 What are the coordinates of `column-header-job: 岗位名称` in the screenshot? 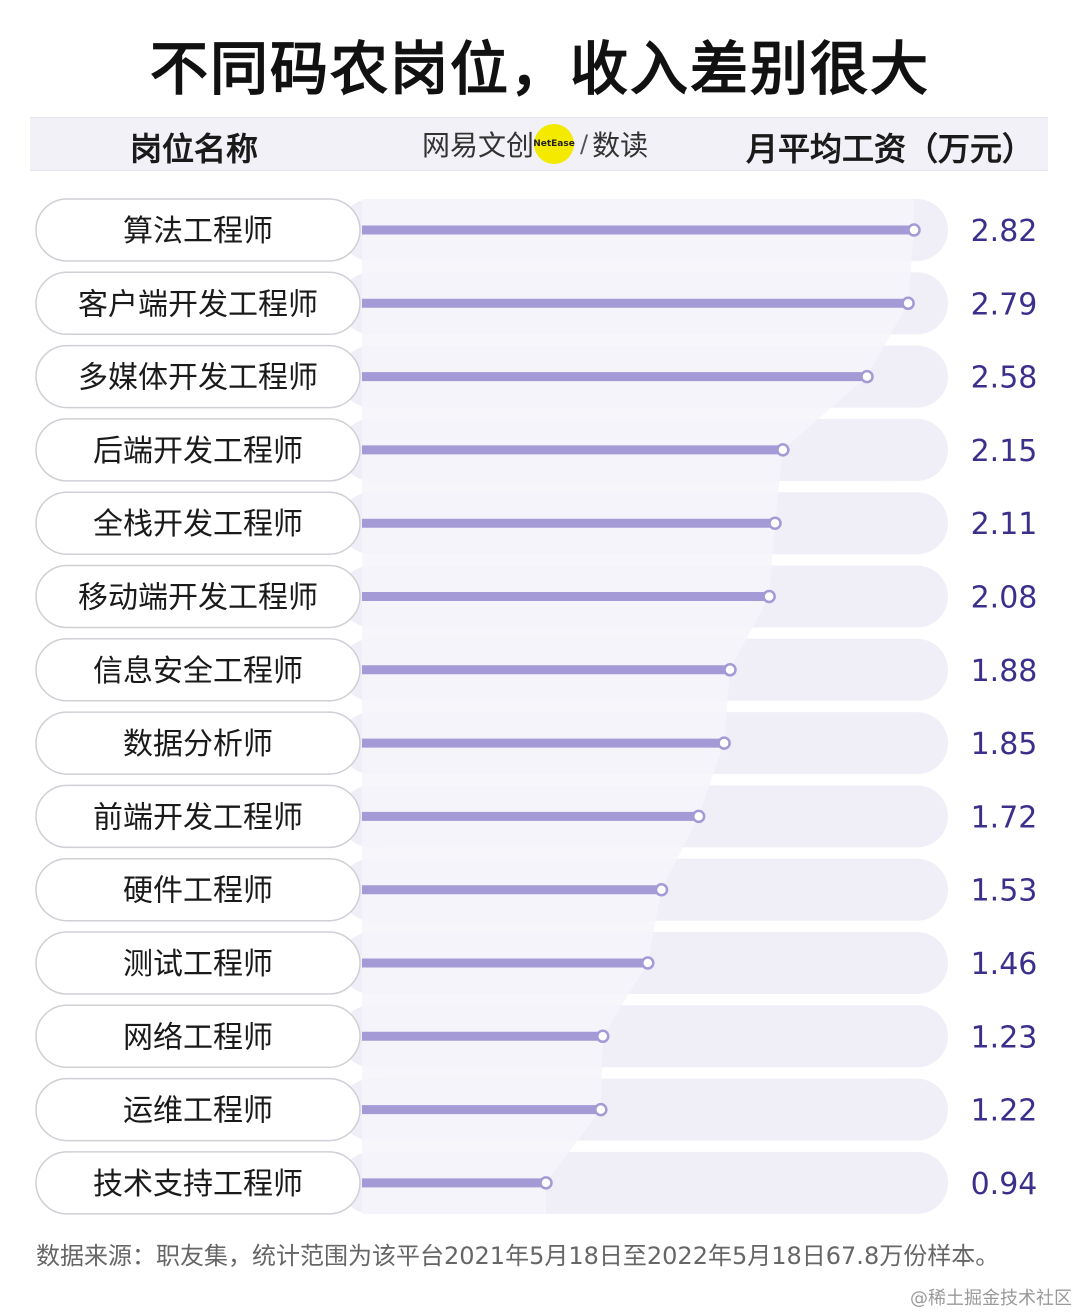 It's located at (194, 149).